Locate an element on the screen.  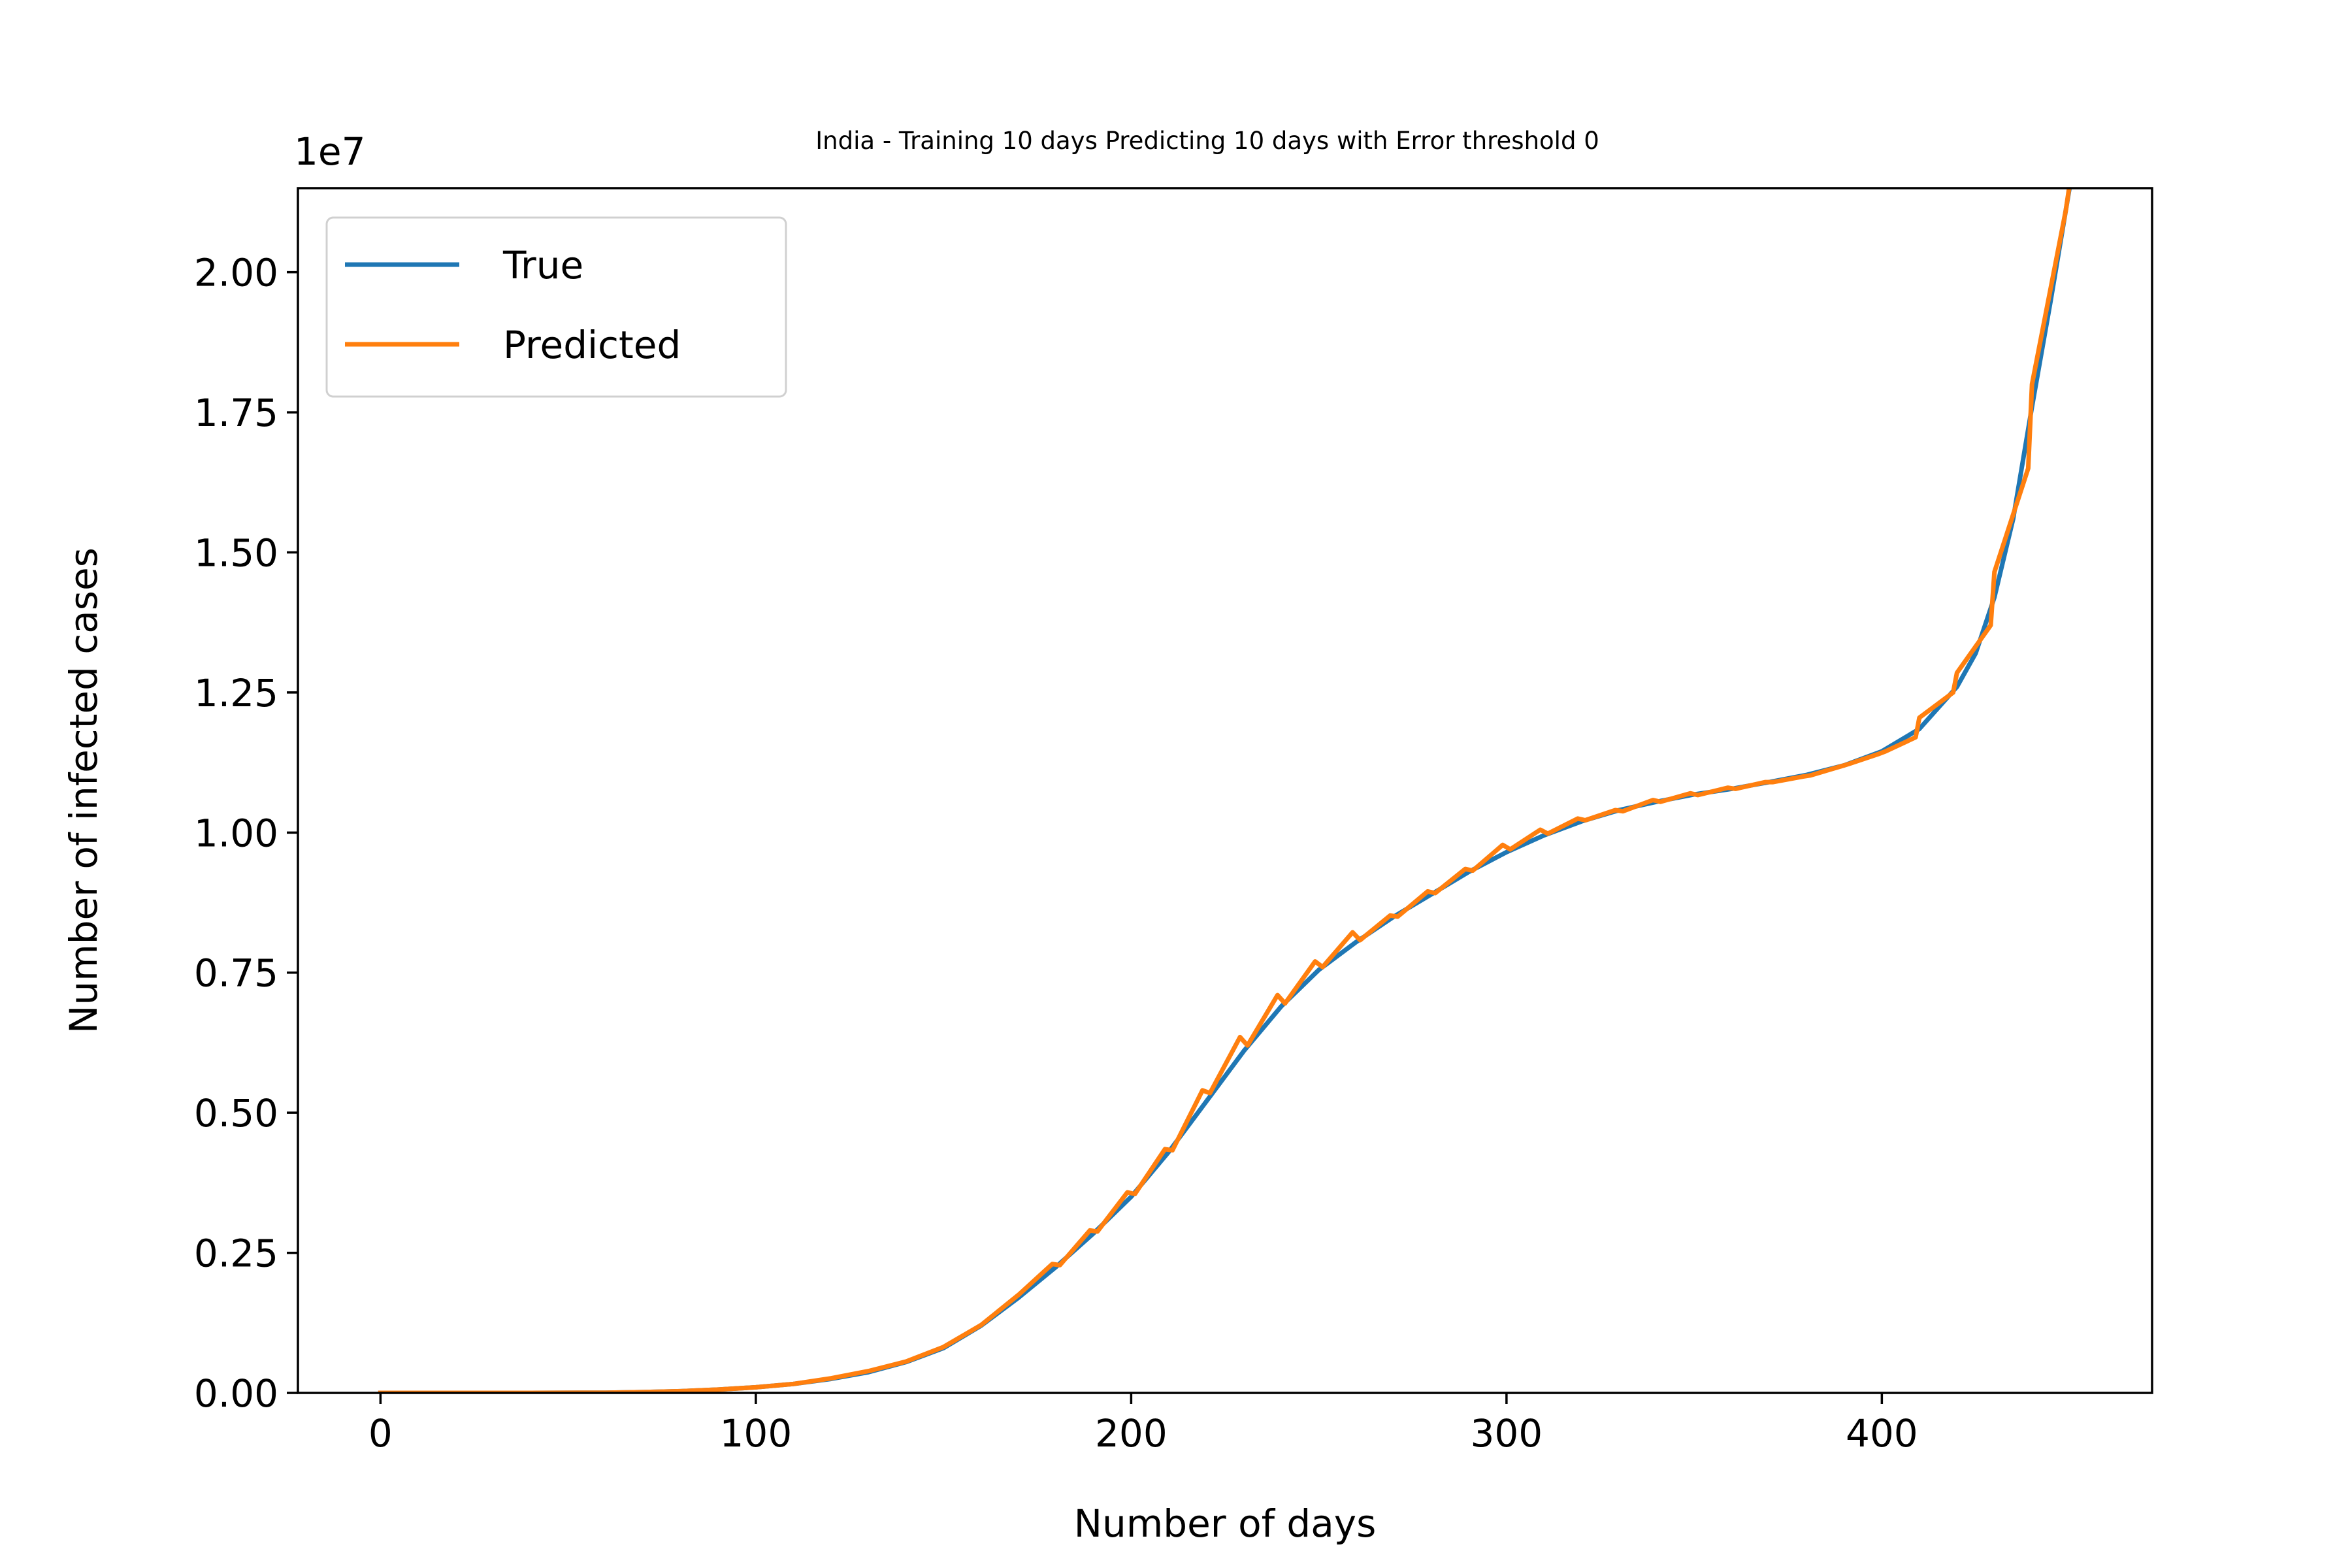
y-tick-label: 0.25 is located at coordinates (236, 1254).